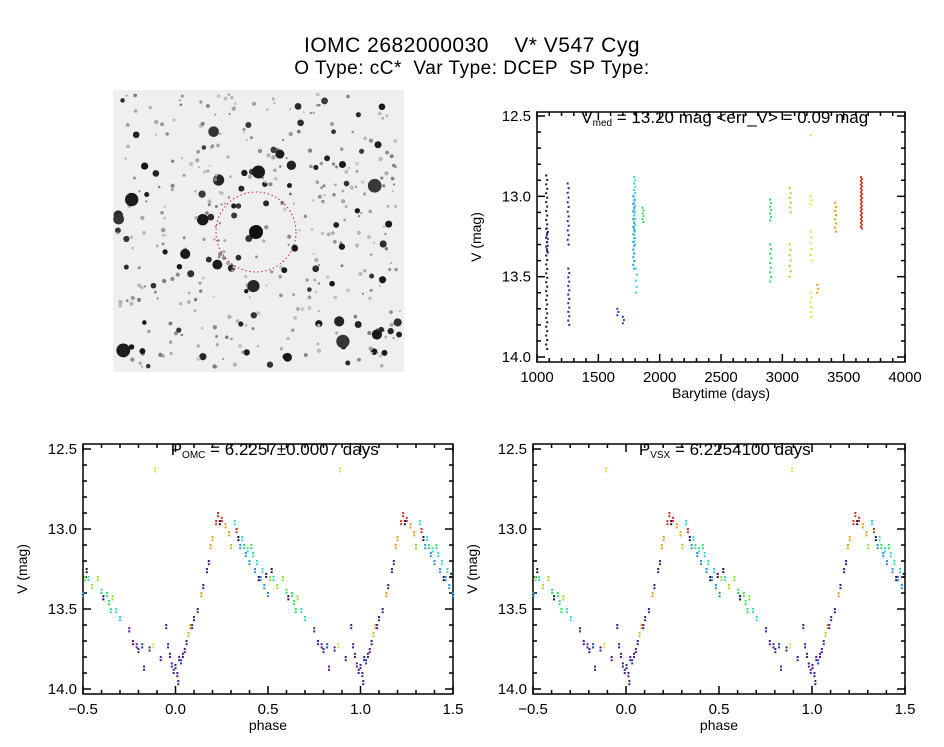 This screenshot has width=944, height=747. What do you see at coordinates (719, 569) in the screenshot?
I see `plot-frame` at bounding box center [719, 569].